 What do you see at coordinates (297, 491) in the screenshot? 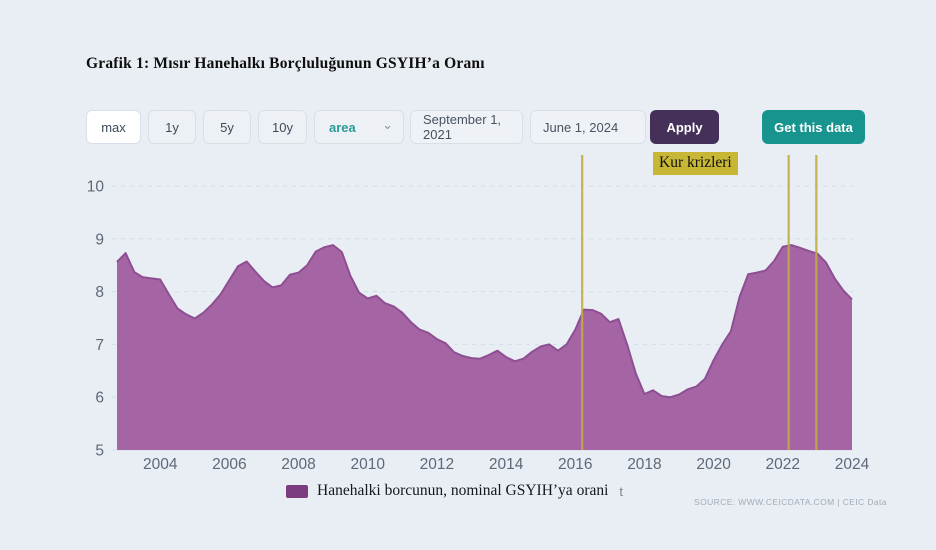
I see `legend-swatch` at bounding box center [297, 491].